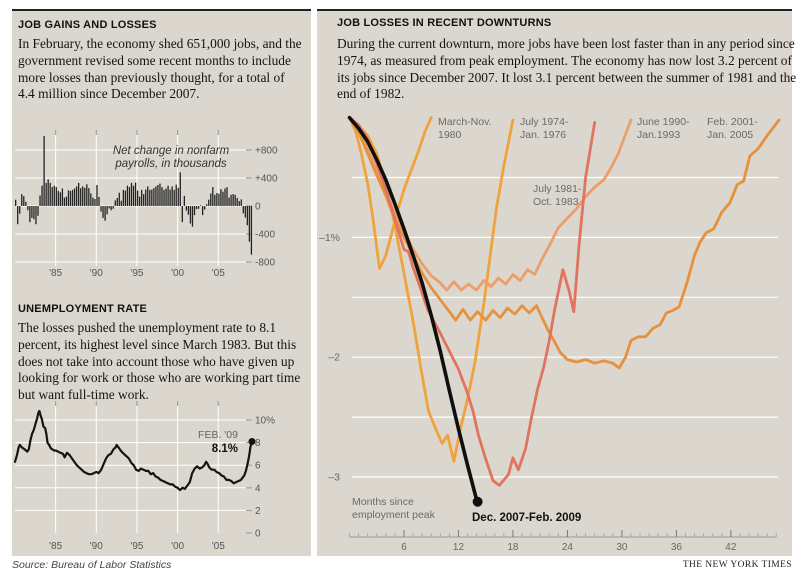 This screenshot has width=800, height=575. Describe the element at coordinates (161, 10) in the screenshot. I see `left-panel-top-rule` at that location.